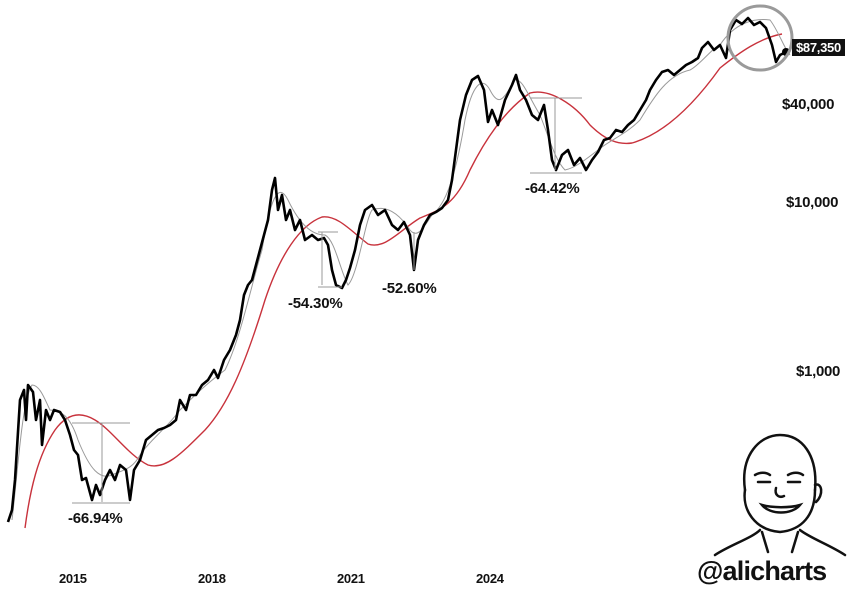  Describe the element at coordinates (212, 578) in the screenshot. I see `x-tick-2018: 2018` at that location.